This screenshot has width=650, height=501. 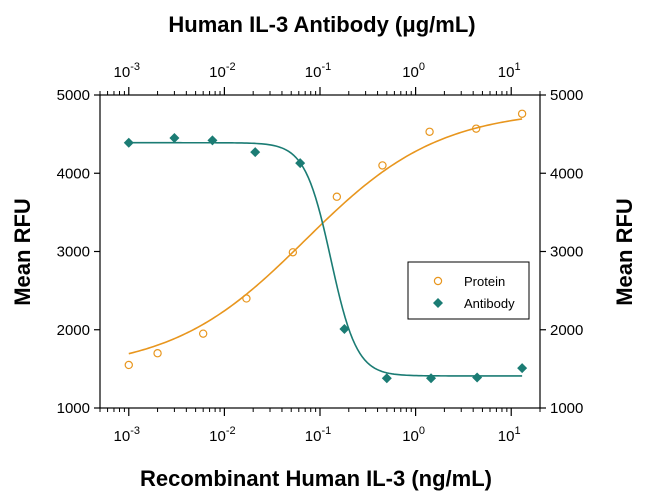 What do you see at coordinates (566, 330) in the screenshot?
I see `y-tick-label-right: 2000` at bounding box center [566, 330].